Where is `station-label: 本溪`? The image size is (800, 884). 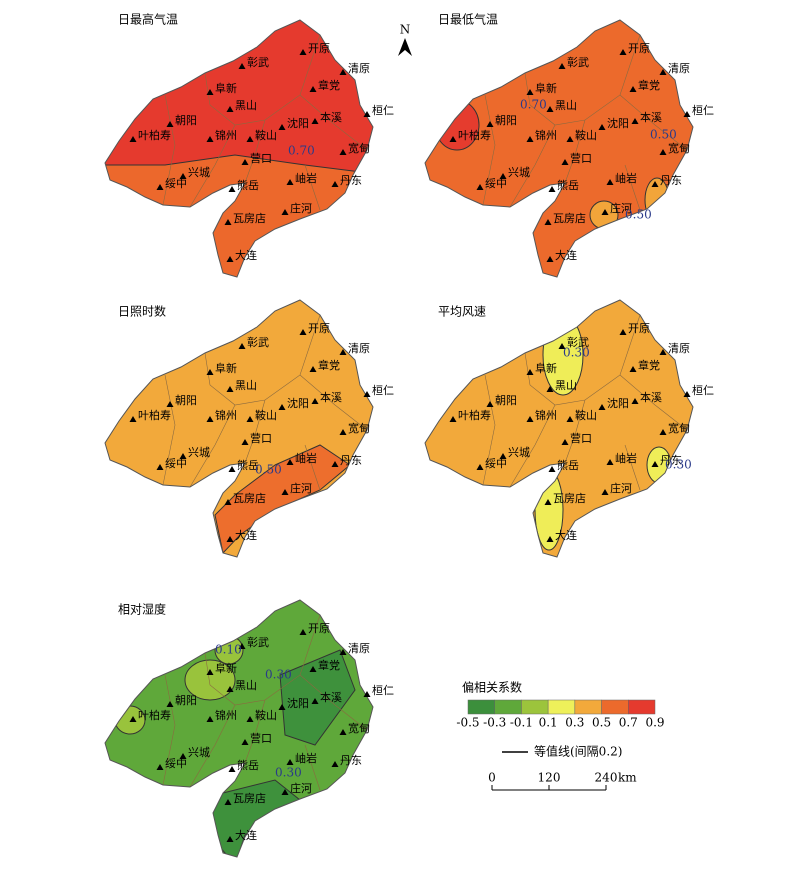
station-label: 本溪 is located at coordinates (331, 117).